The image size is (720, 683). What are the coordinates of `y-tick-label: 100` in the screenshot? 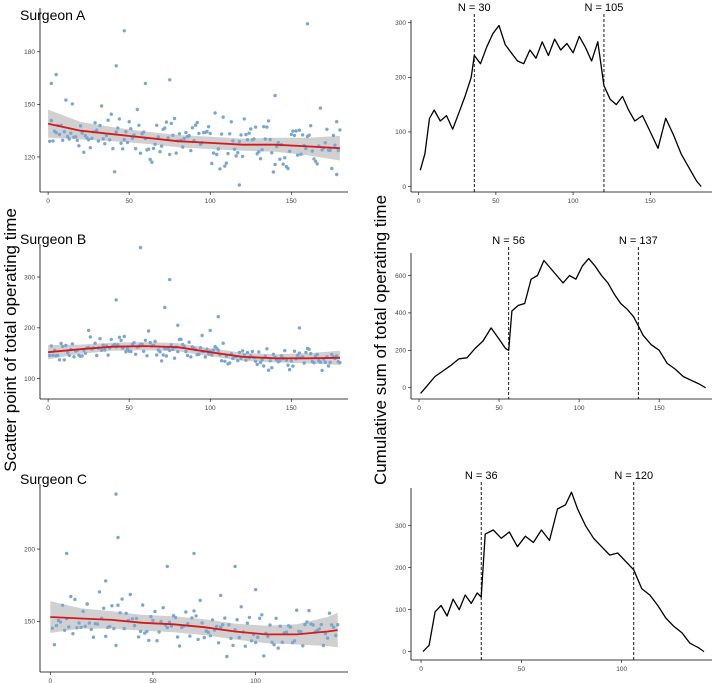 It's located at (29, 379).